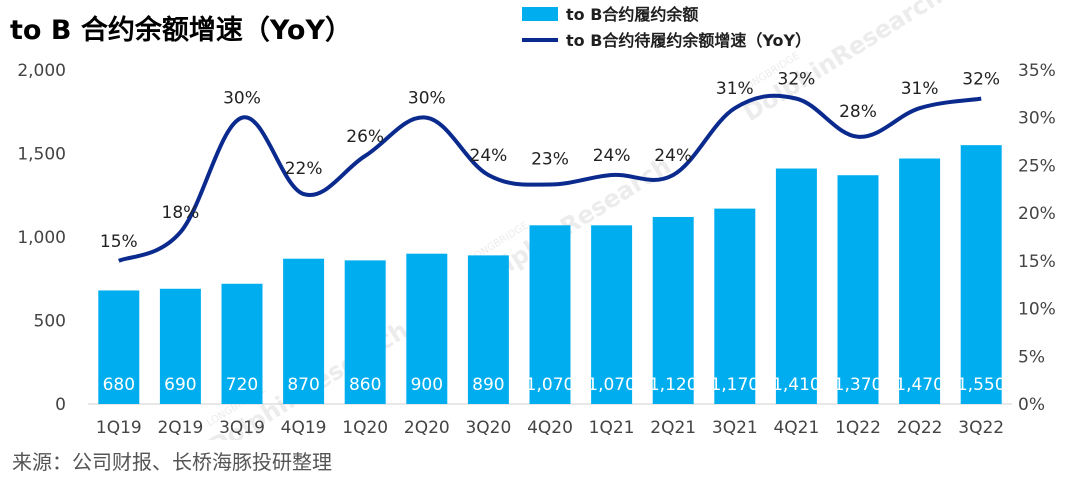  What do you see at coordinates (119, 385) in the screenshot?
I see `bar-value-label: 680` at bounding box center [119, 385].